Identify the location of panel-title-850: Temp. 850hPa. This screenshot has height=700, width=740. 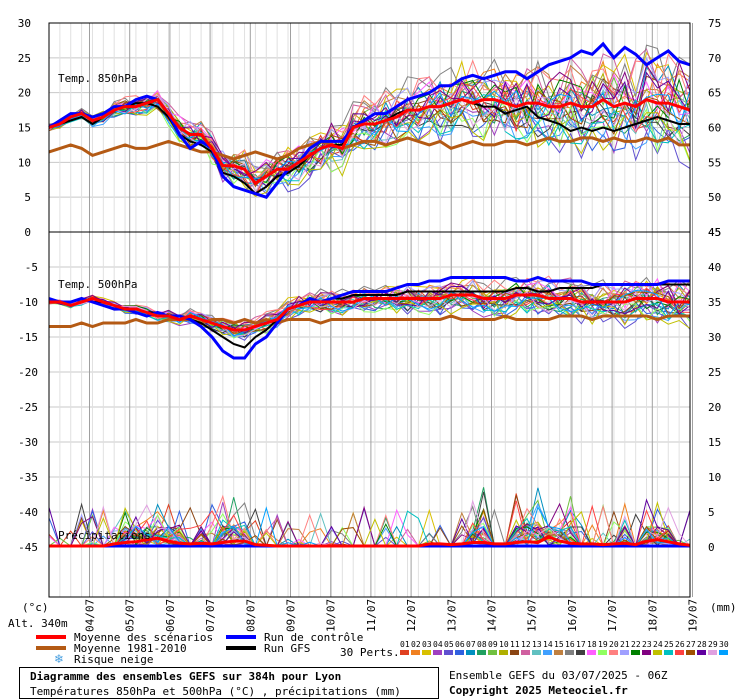
(97, 78).